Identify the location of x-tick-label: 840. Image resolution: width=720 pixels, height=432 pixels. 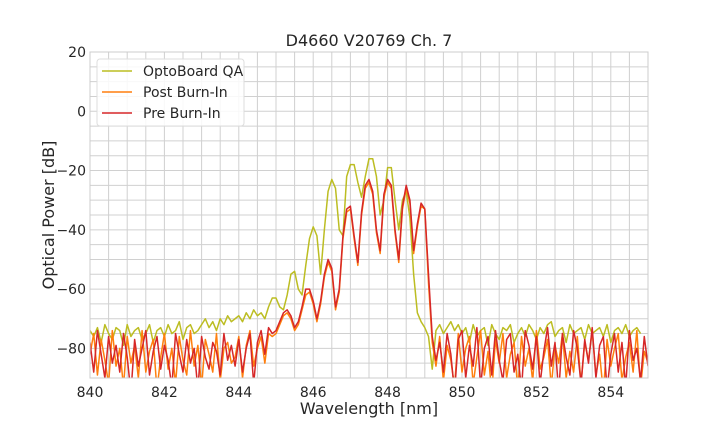
(90, 393).